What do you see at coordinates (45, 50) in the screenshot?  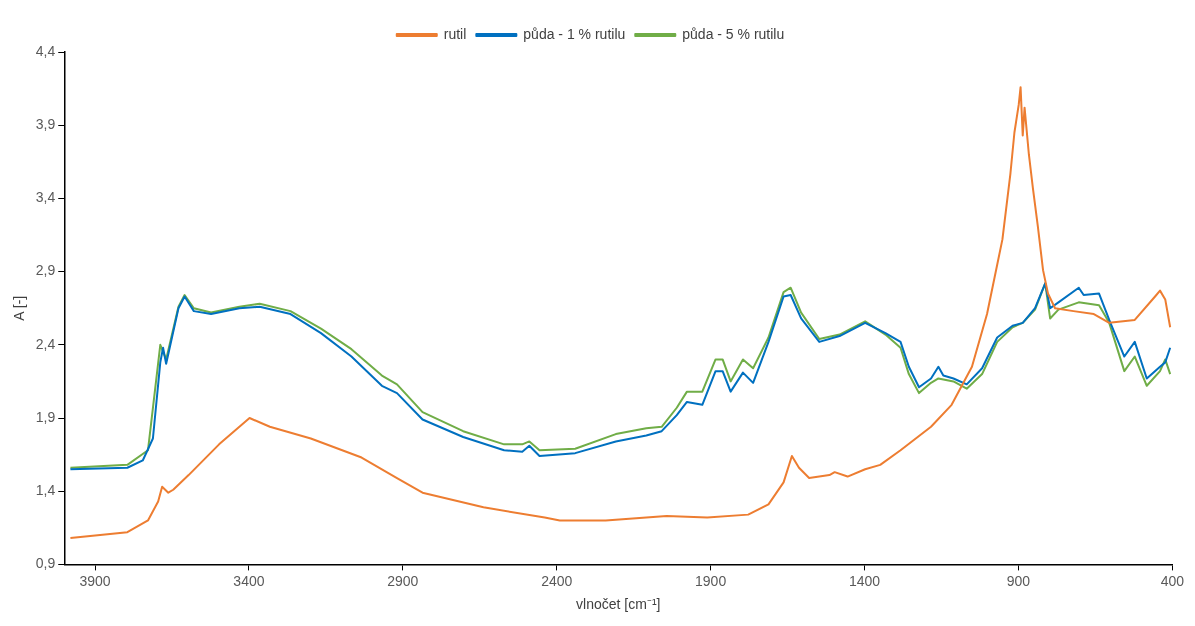 I see `y-tick-label: 4,4` at bounding box center [45, 50].